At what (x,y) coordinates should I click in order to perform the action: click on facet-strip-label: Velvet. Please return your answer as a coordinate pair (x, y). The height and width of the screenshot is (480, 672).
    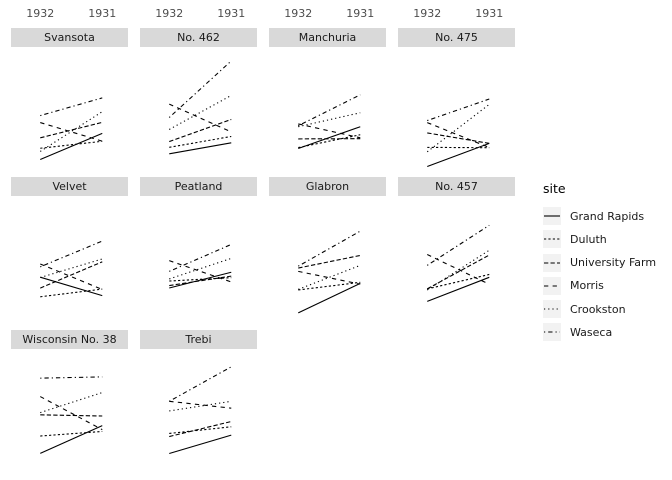
    Looking at the image, I should click on (69, 186).